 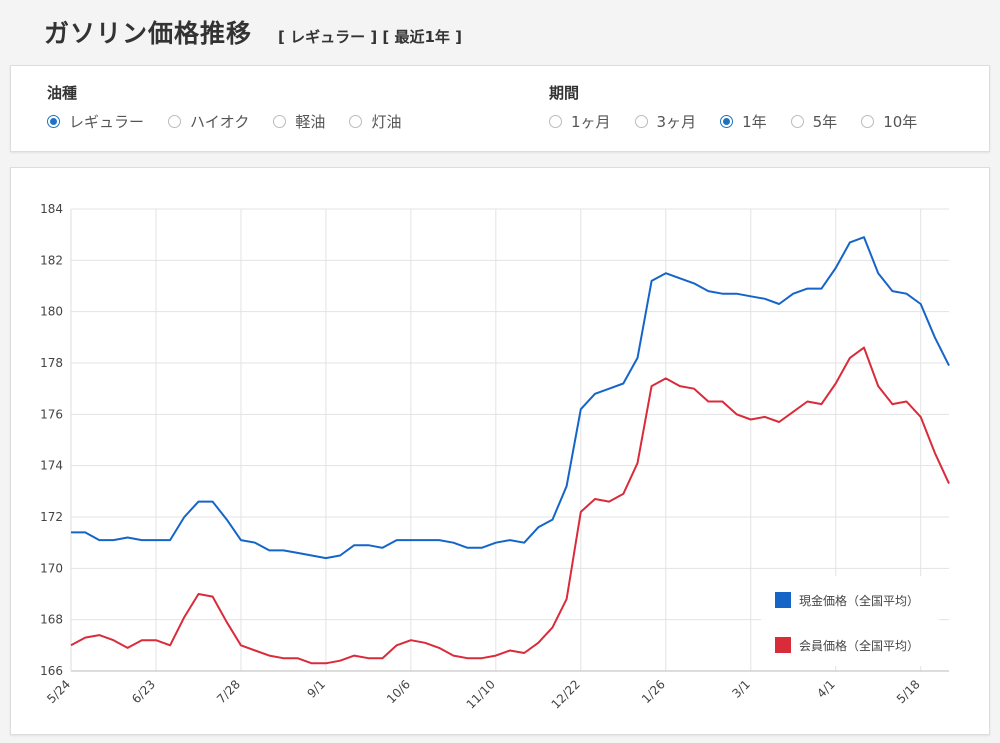 I want to click on period-option-label: 3ヶ月, so click(x=676, y=122).